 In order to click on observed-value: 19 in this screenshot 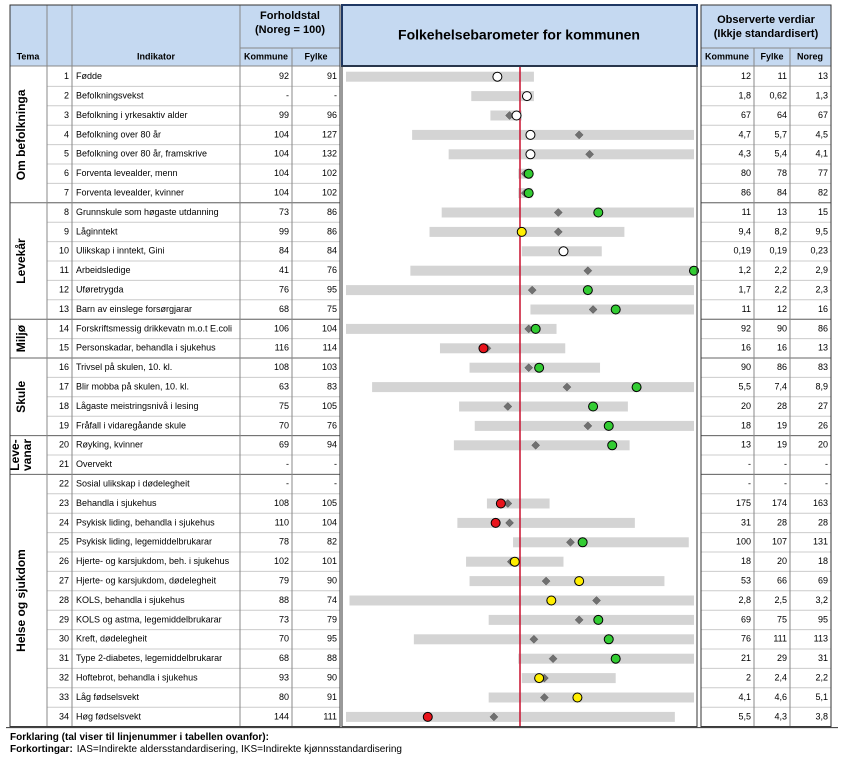, I will do `click(782, 425)`.